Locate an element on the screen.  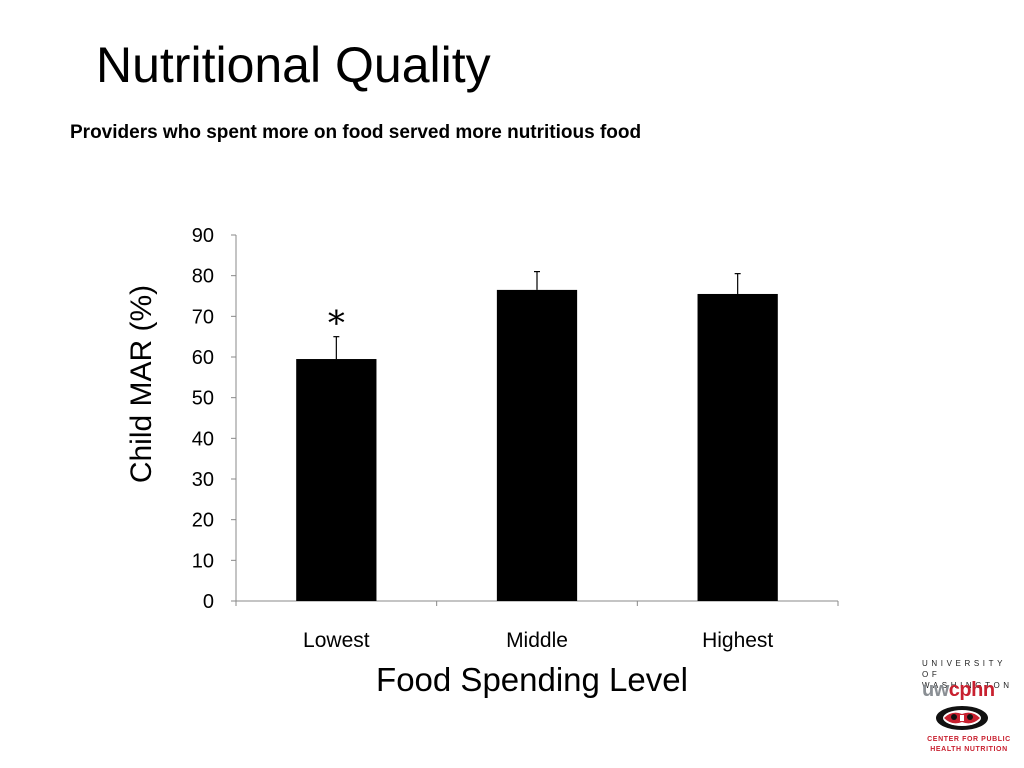
y-axis-label: Child MAR (%) is located at coordinates (141, 384).